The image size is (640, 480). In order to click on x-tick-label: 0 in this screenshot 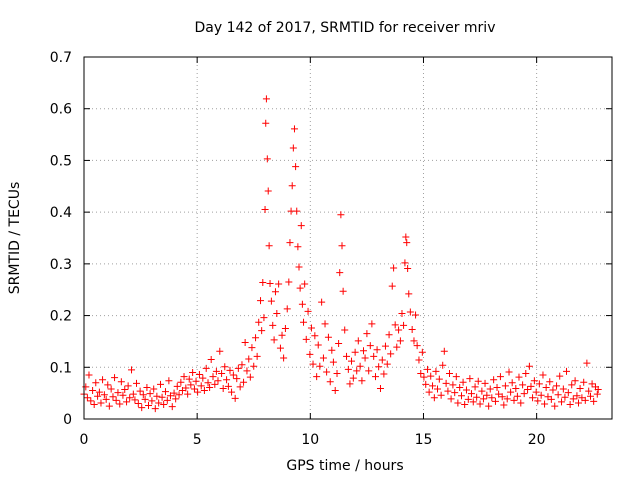, I will do `click(84, 440)`.